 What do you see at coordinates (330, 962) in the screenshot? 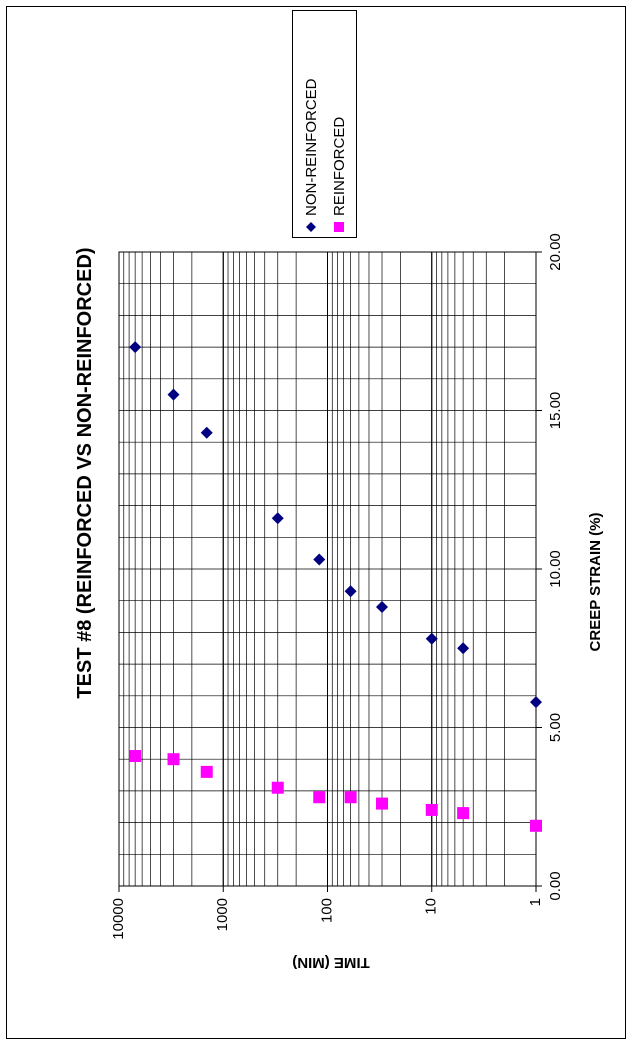
I see `y-axis-label: TIME (MIN)` at bounding box center [330, 962].